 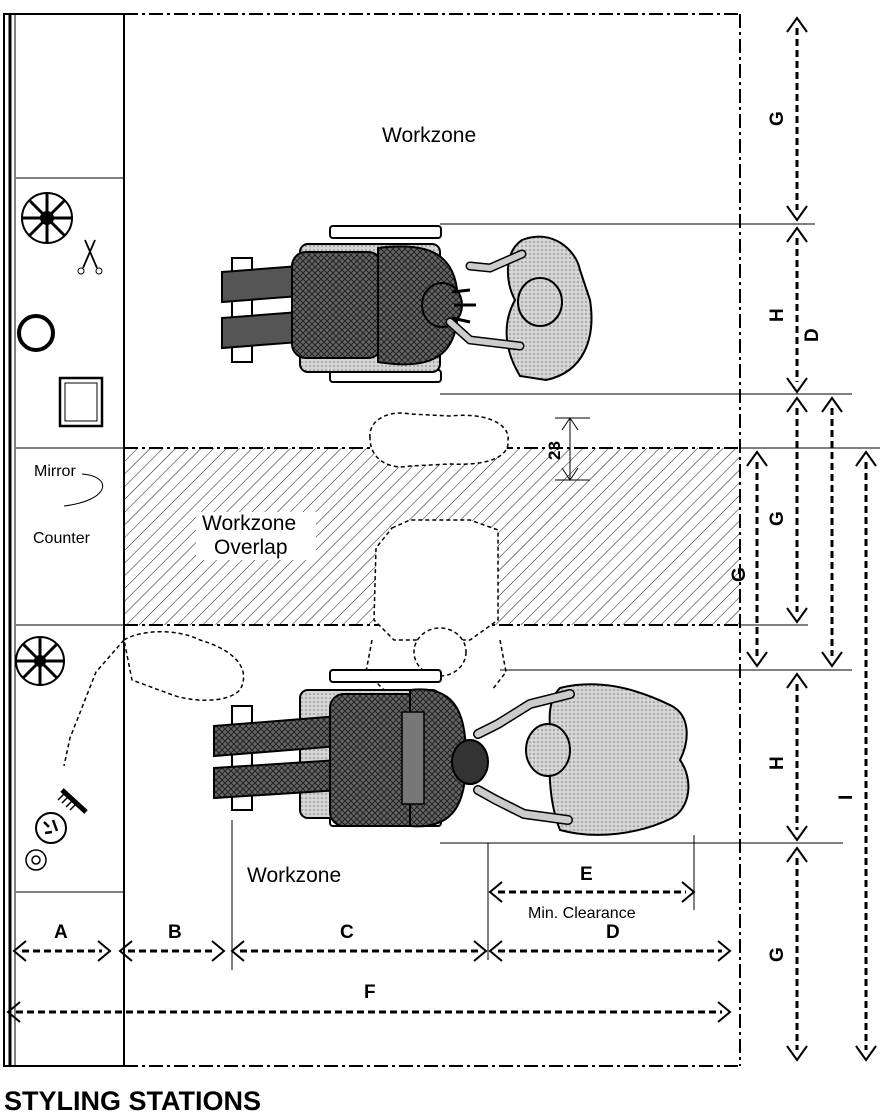 I want to click on dim-G-top: G, so click(x=787, y=119).